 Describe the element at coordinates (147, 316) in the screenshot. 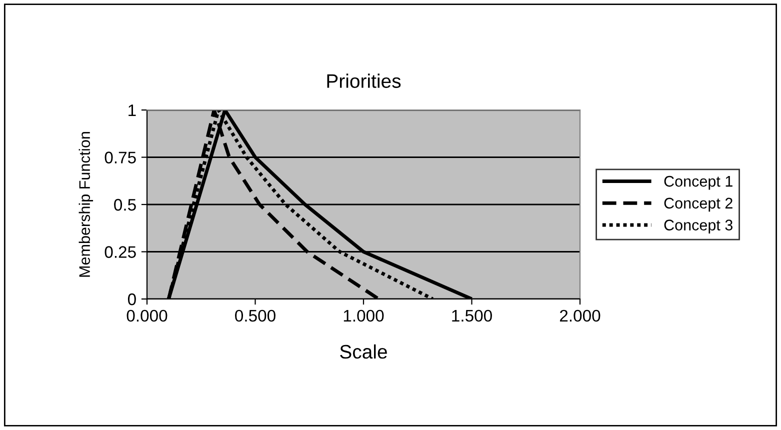

I see `x-tick-label: 0.000` at that location.